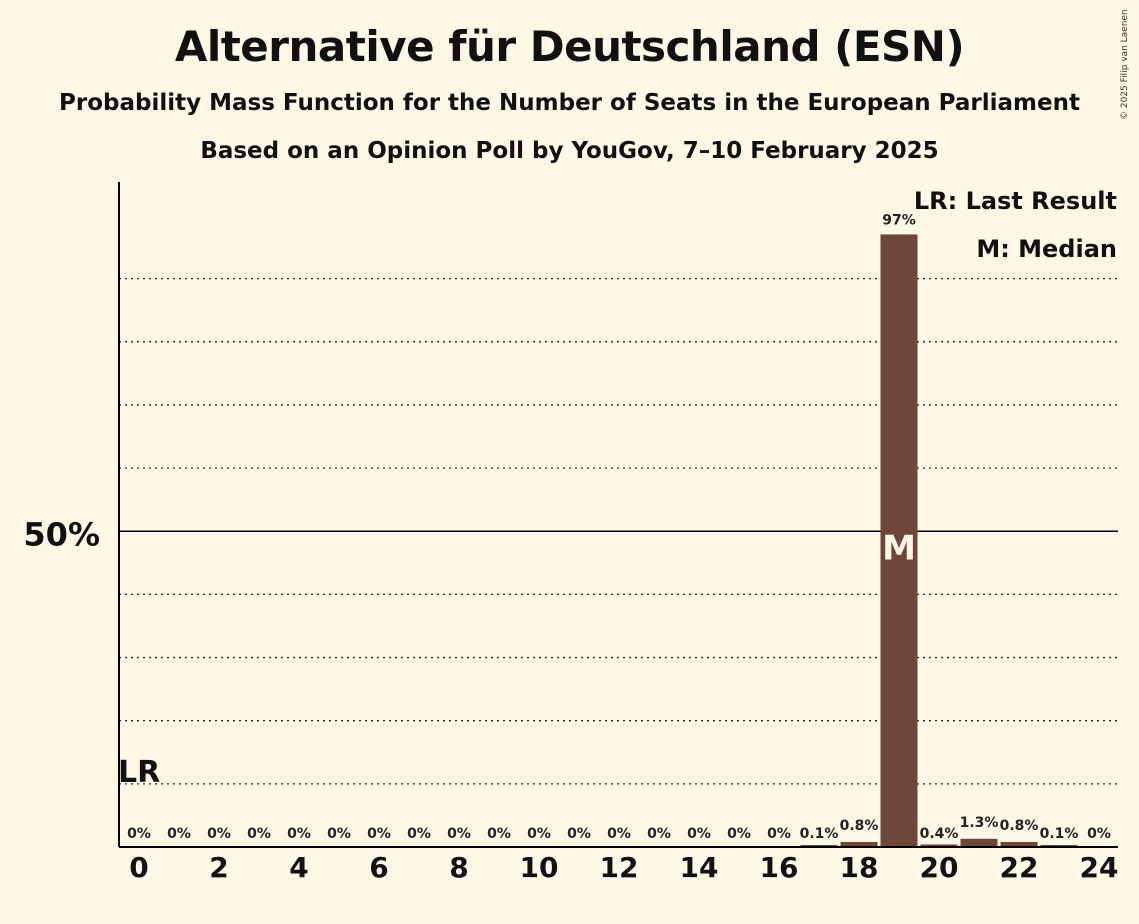  Describe the element at coordinates (979, 823) in the screenshot. I see `data-label: 1.3%` at that location.